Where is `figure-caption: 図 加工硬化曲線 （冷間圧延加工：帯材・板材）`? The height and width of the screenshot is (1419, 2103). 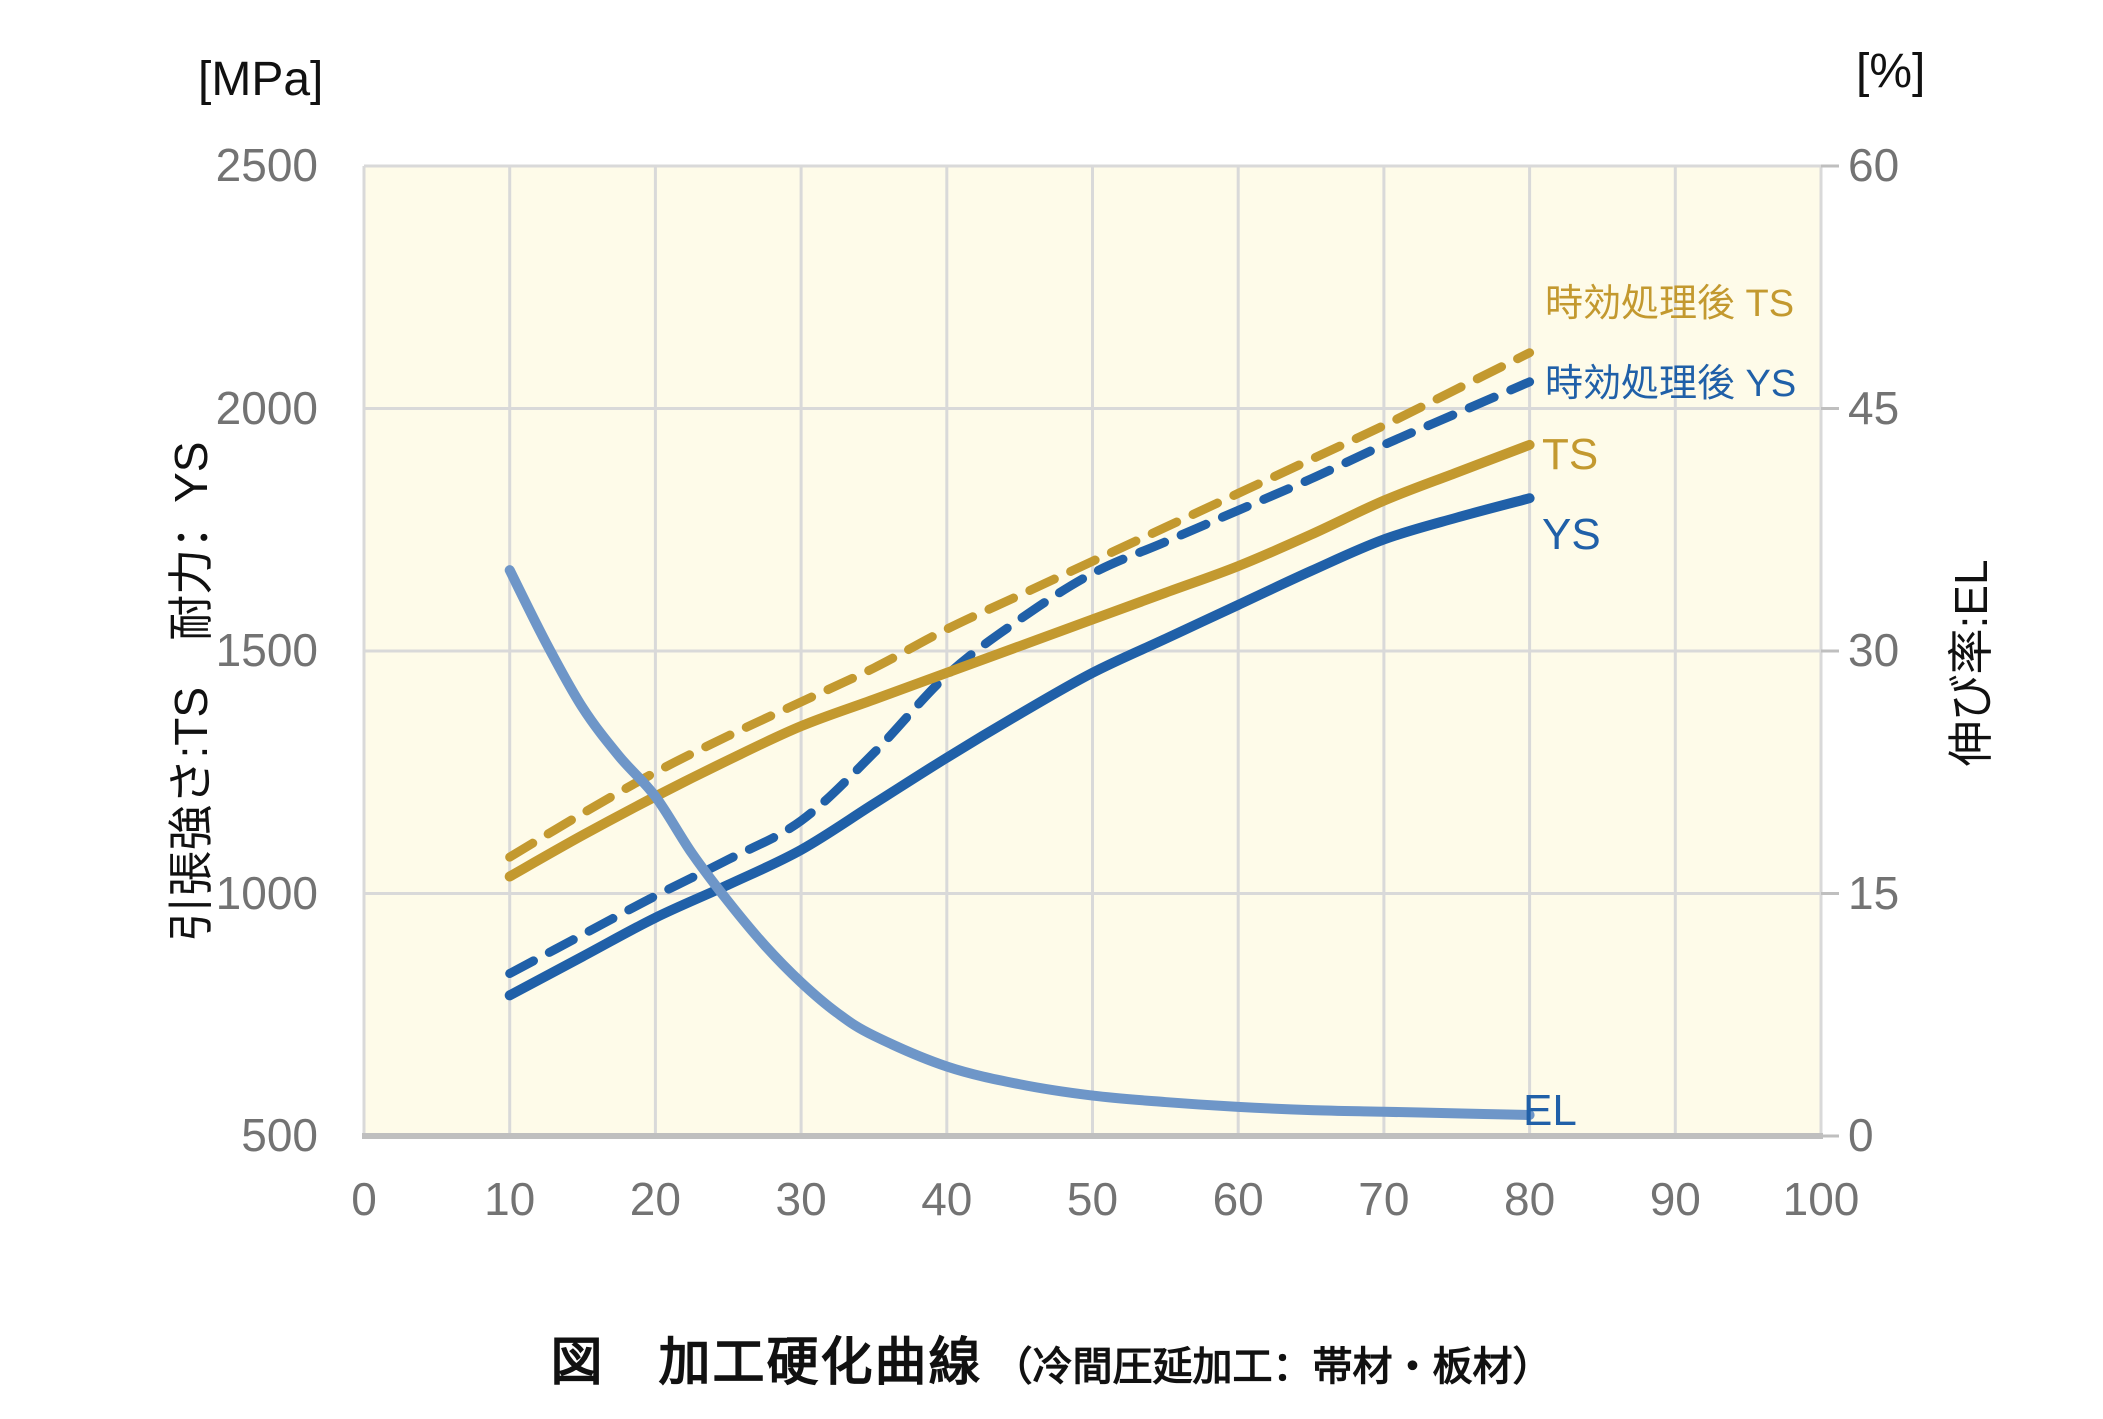
figure-caption: 図 加工硬化曲線 （冷間圧延加工：帯材・板材） is located at coordinates (1051, 1357).